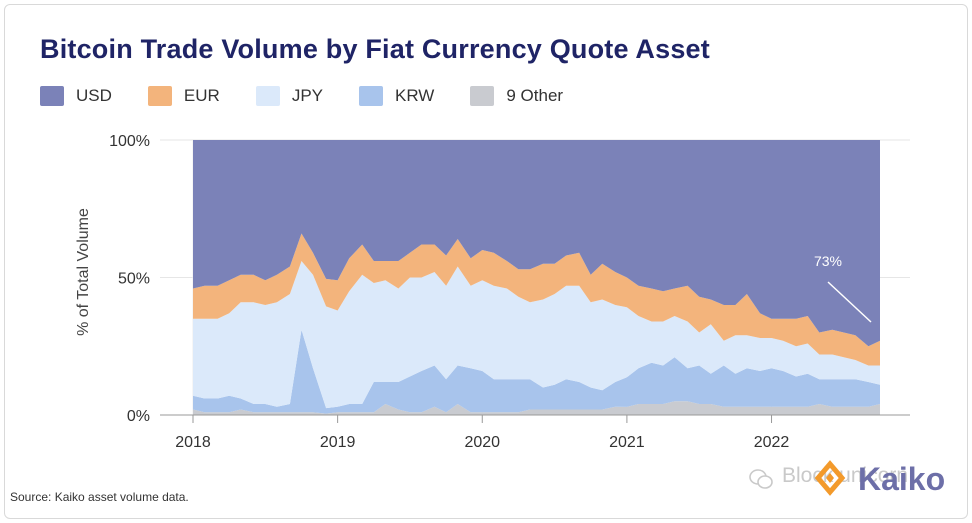 The height and width of the screenshot is (523, 972). Describe the element at coordinates (536, 371) in the screenshot. I see `area-krw` at that location.